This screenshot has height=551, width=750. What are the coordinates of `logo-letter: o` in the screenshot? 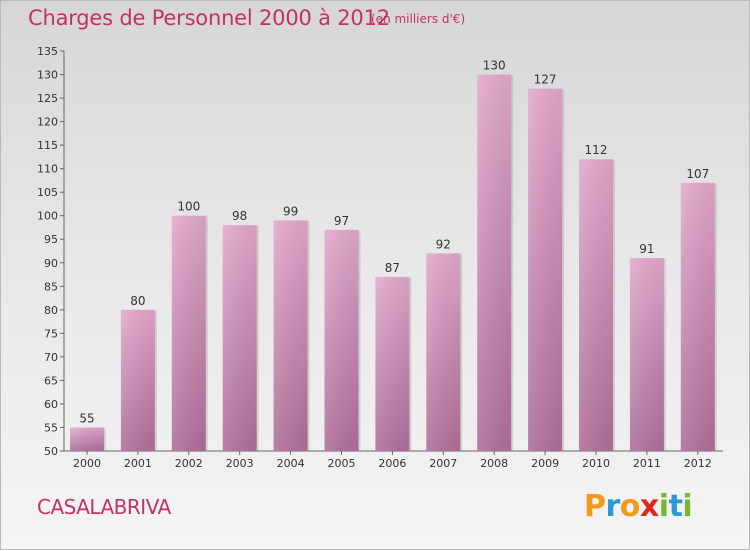 It's located at (630, 506).